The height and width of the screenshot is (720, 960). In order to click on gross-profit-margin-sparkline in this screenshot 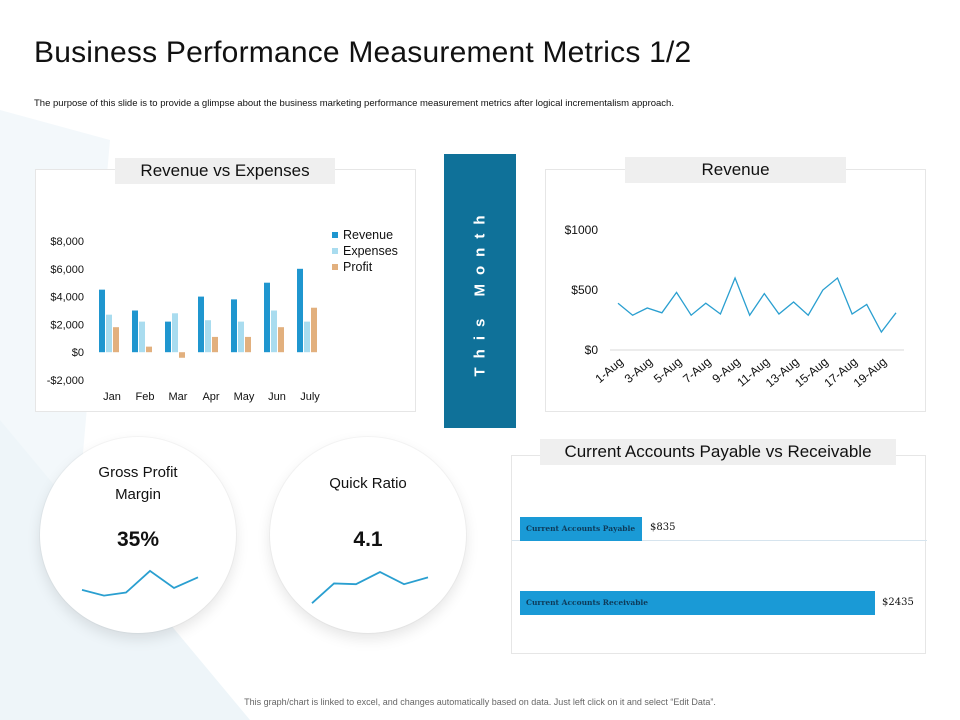, I will do `click(140, 583)`.